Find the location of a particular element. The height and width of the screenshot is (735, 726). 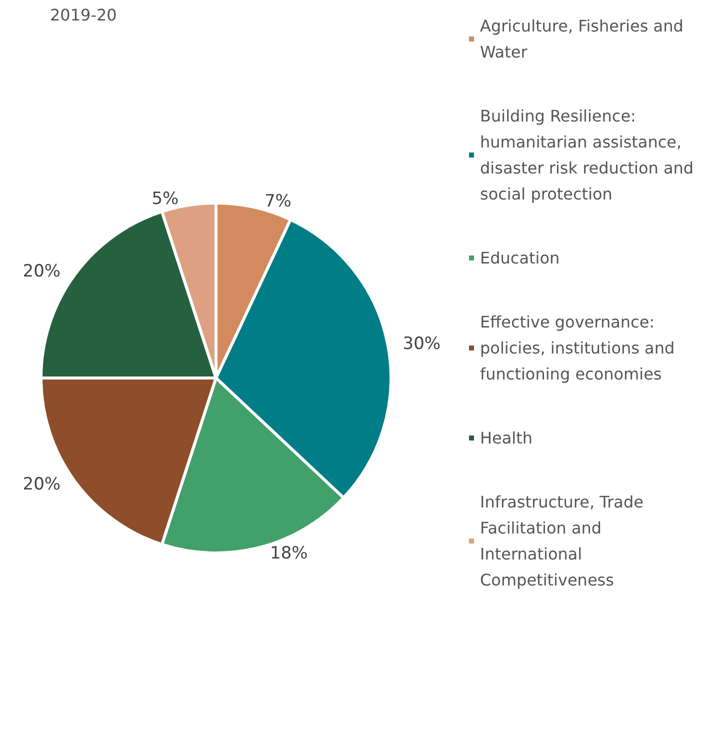

legend-label: Agriculture, Fisheries and Water is located at coordinates (584, 39).